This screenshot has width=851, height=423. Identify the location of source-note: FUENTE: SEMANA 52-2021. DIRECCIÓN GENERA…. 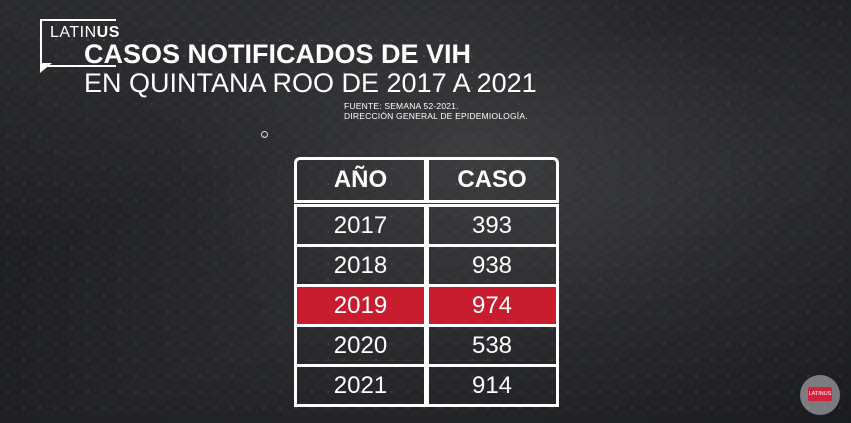
(436, 111).